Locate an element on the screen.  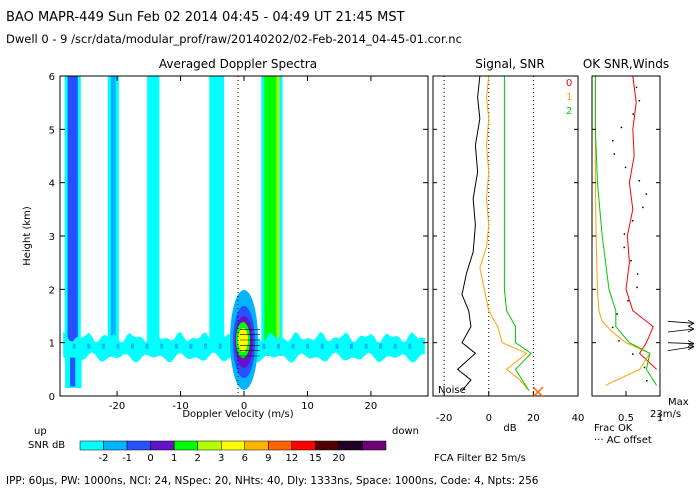
colorbar-tick-label: 12 is located at coordinates (291, 458).